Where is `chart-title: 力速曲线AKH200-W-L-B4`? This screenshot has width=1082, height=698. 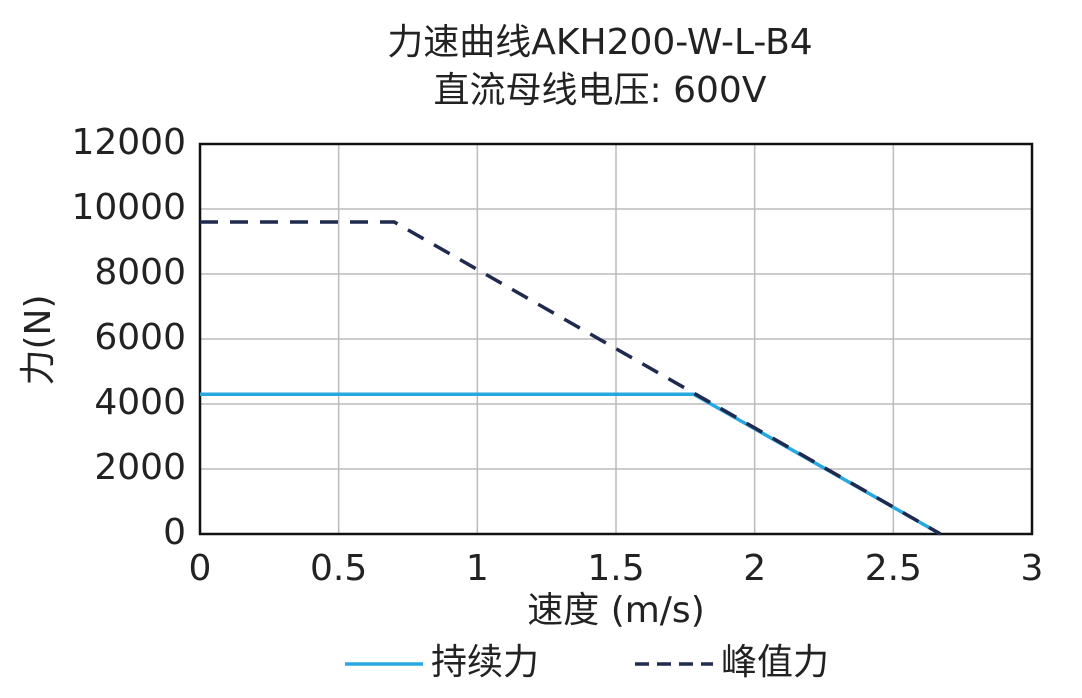 chart-title: 力速曲线AKH200-W-L-B4 is located at coordinates (599, 42).